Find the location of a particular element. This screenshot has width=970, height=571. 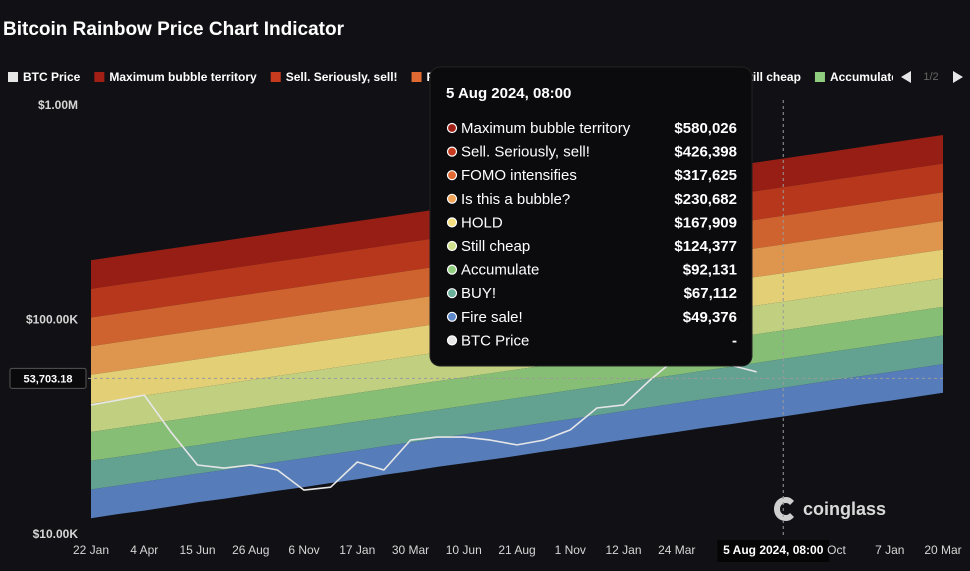

tooltip-row: Maximum bubble territory $580,026 is located at coordinates (591, 128).